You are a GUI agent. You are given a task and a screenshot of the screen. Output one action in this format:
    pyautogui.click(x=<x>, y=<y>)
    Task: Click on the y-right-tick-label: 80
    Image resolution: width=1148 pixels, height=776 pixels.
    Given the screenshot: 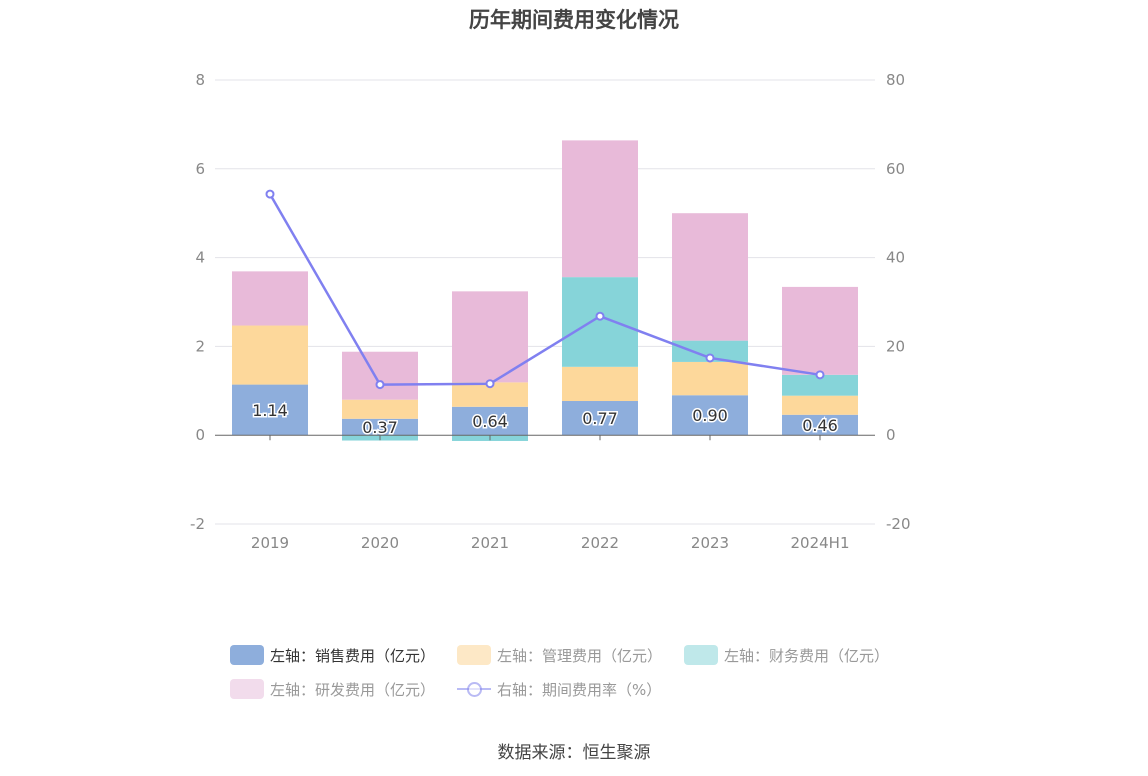 What is the action you would take?
    pyautogui.click(x=895, y=80)
    